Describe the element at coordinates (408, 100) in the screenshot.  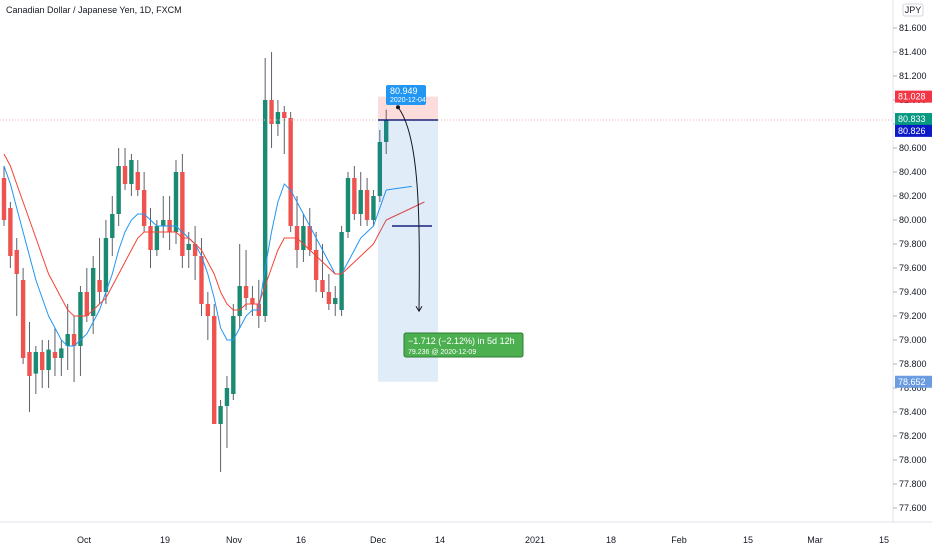
I see `entry-date-label: 2020-12-04` at that location.